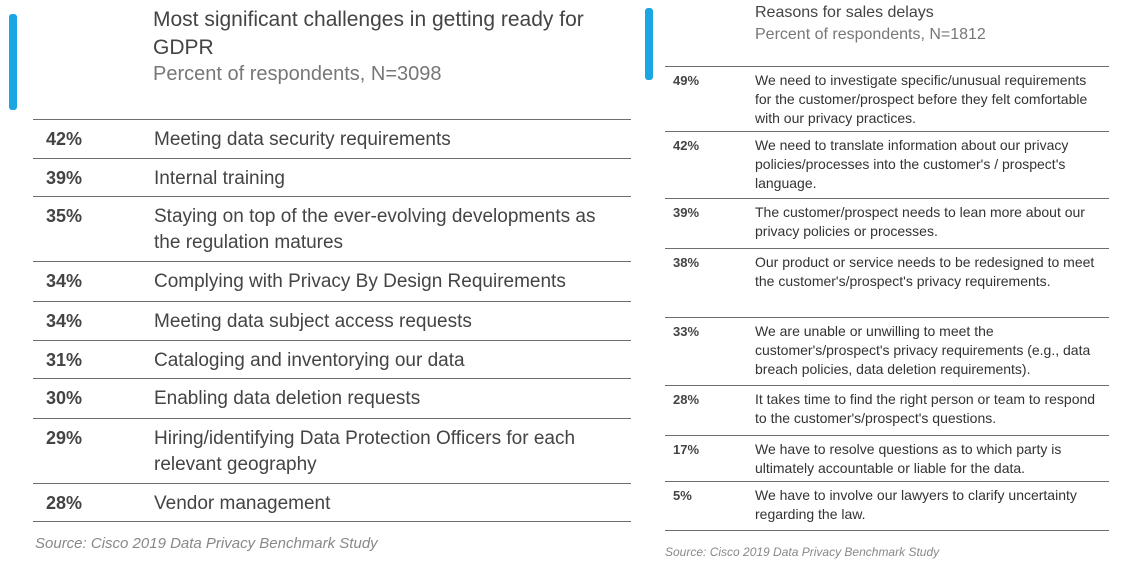 The height and width of the screenshot is (572, 1124). Describe the element at coordinates (686, 262) in the screenshot. I see `row-value: 38%` at that location.